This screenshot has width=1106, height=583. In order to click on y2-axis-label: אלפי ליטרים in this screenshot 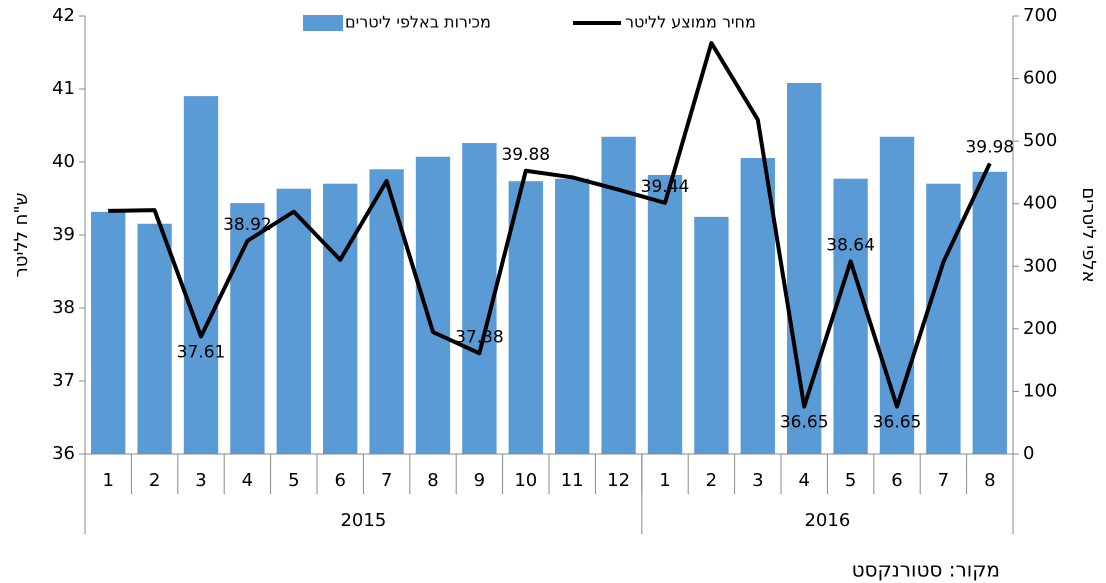, I will do `click(1088, 234)`.